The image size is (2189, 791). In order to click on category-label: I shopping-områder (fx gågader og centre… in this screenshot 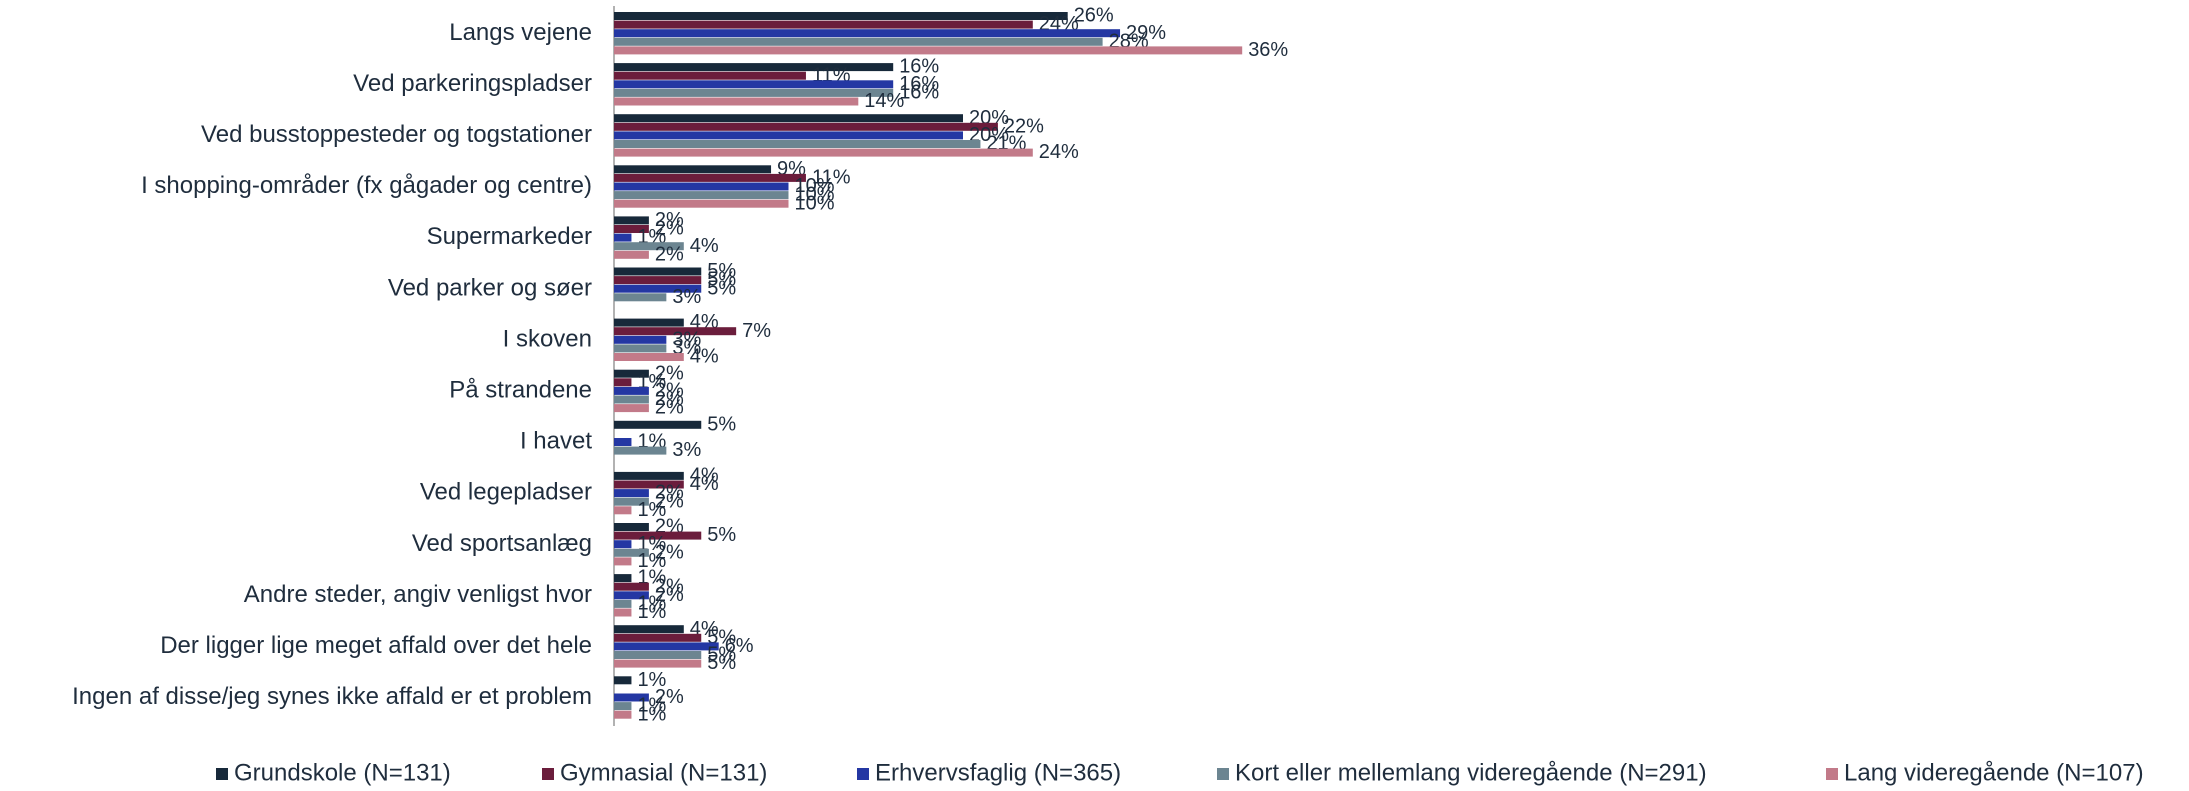, I will do `click(366, 185)`.